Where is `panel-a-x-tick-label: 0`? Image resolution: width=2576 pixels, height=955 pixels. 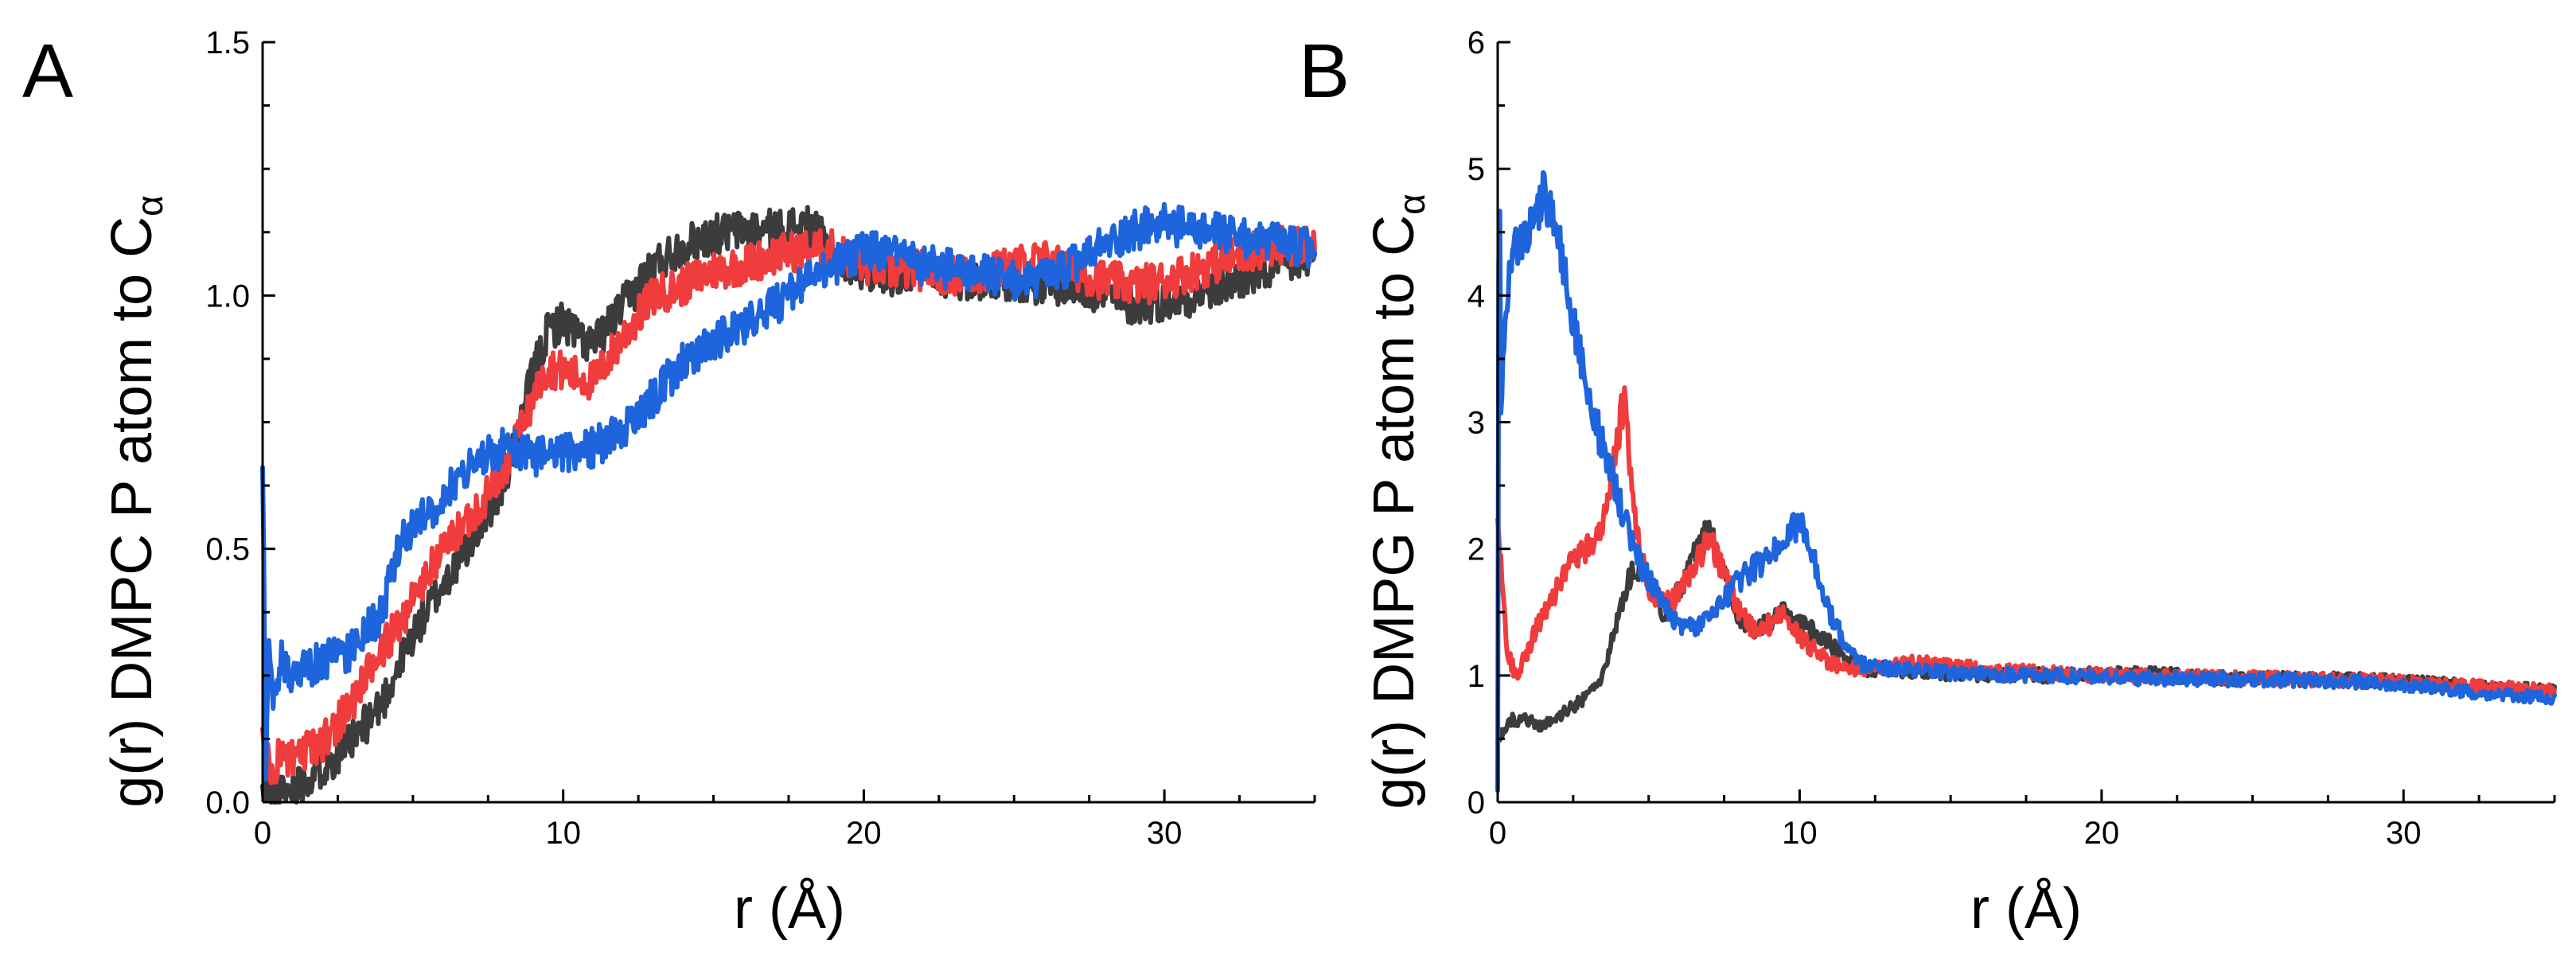 panel-a-x-tick-label: 0 is located at coordinates (262, 833).